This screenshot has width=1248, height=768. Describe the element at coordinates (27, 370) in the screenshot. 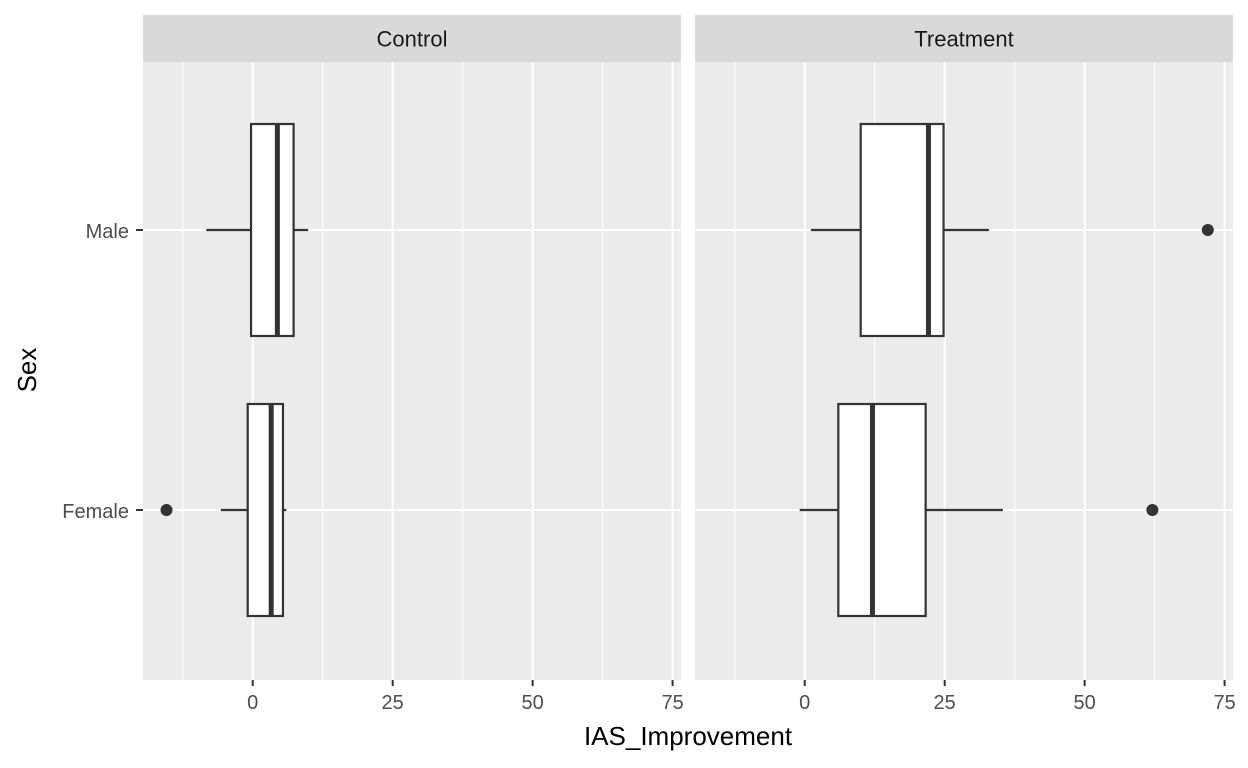

I see `y-axis-title: Sex` at that location.